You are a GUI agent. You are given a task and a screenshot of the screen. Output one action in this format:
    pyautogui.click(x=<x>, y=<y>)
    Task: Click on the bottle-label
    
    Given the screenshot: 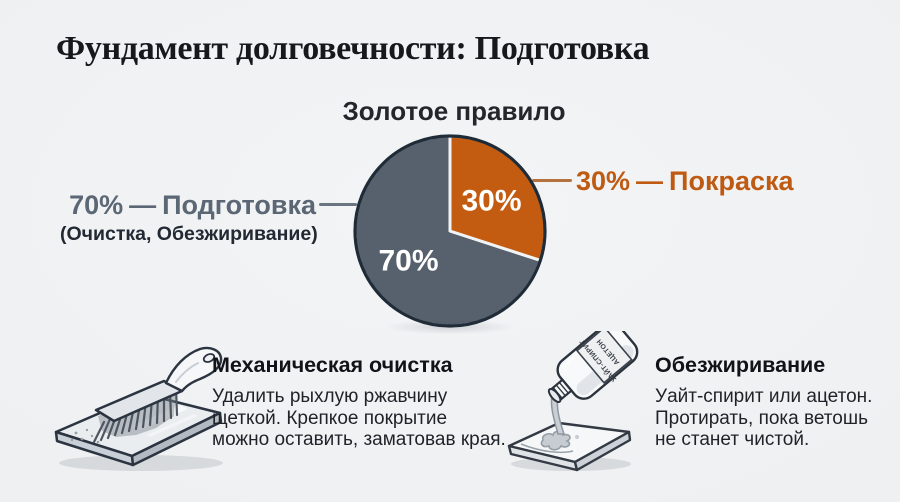 What is the action you would take?
    pyautogui.click(x=604, y=357)
    